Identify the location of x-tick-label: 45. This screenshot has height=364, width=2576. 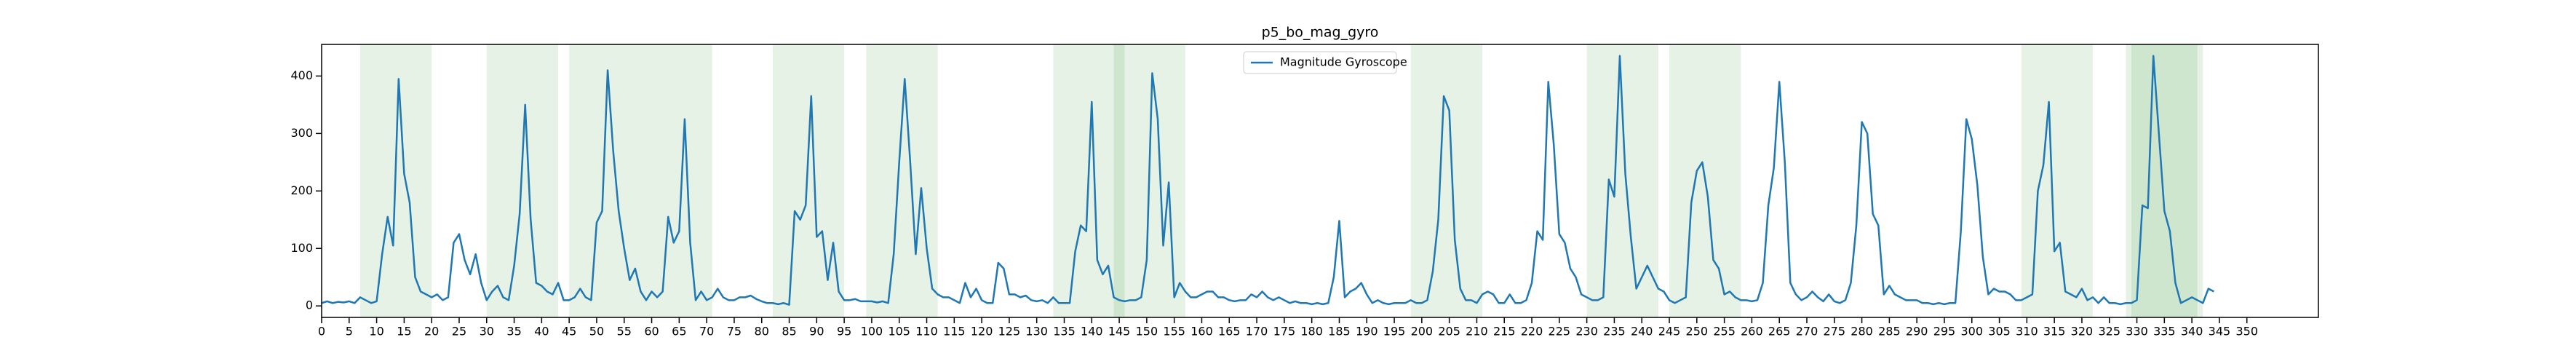
(569, 332).